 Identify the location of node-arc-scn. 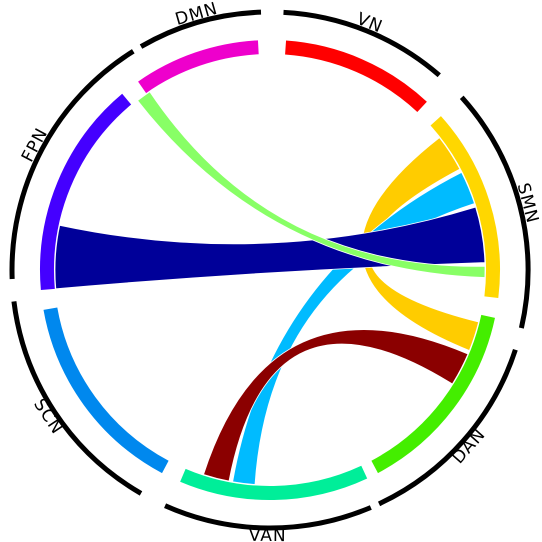
(106, 390).